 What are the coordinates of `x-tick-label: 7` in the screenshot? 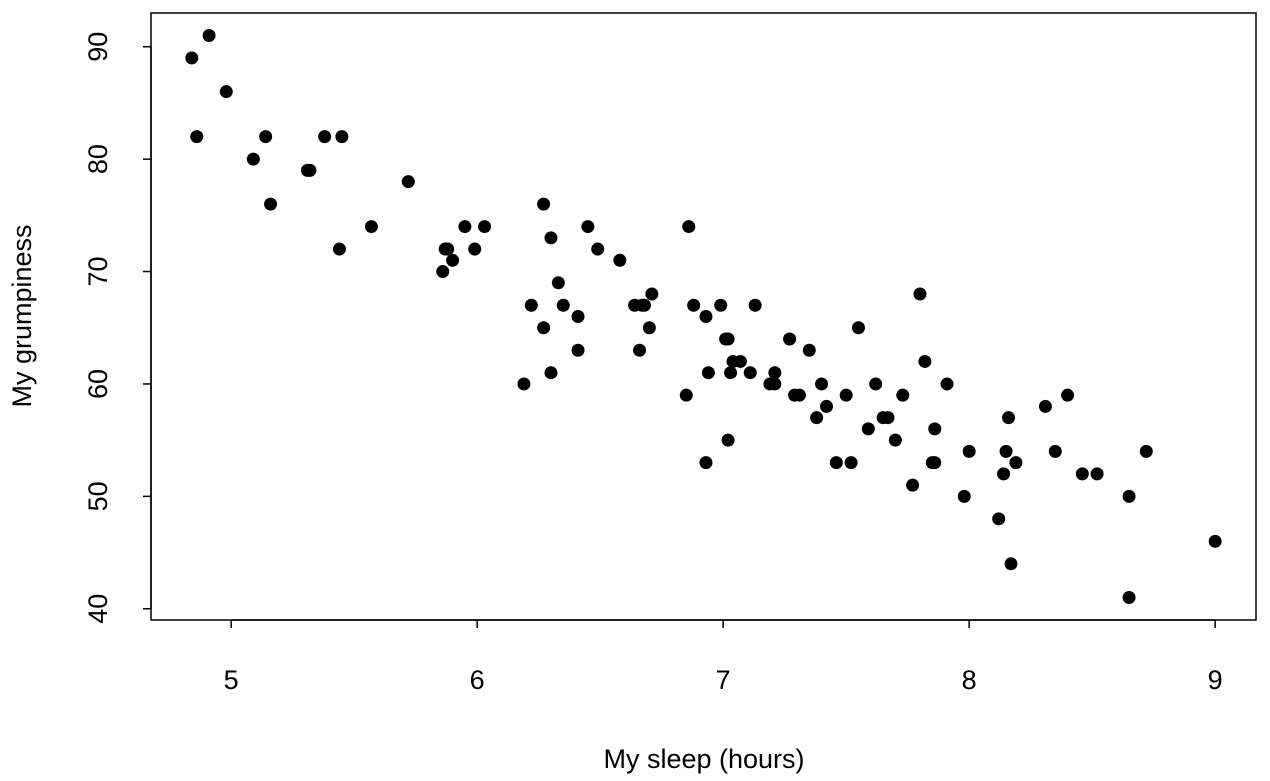 It's located at (723, 680).